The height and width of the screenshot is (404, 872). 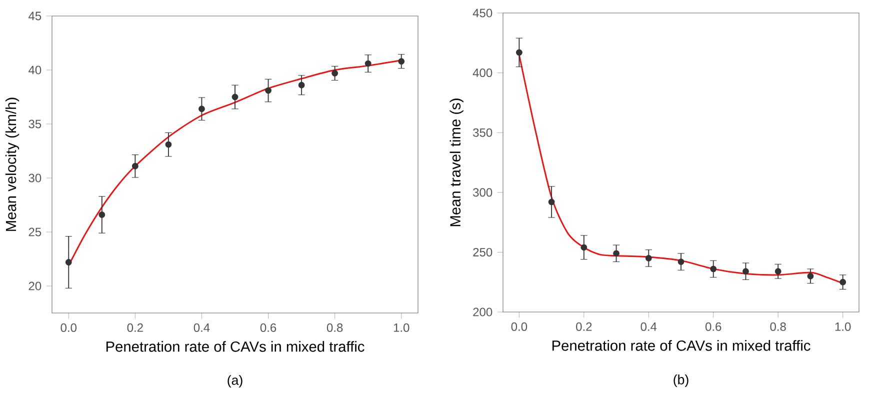 I want to click on y-tick-label: 20, so click(x=35, y=286).